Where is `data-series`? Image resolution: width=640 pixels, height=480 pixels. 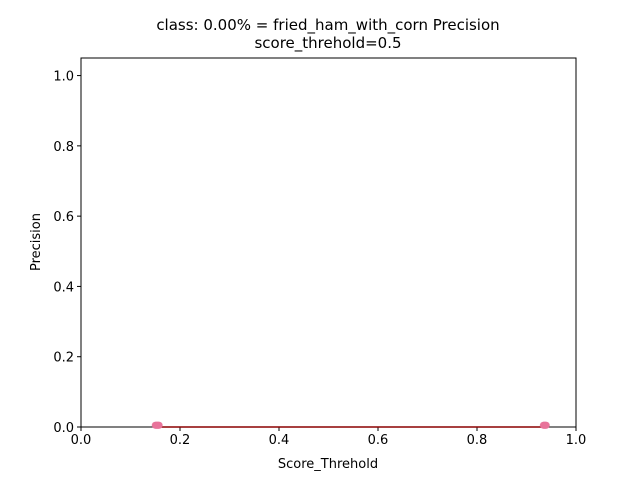 data-series is located at coordinates (350, 425).